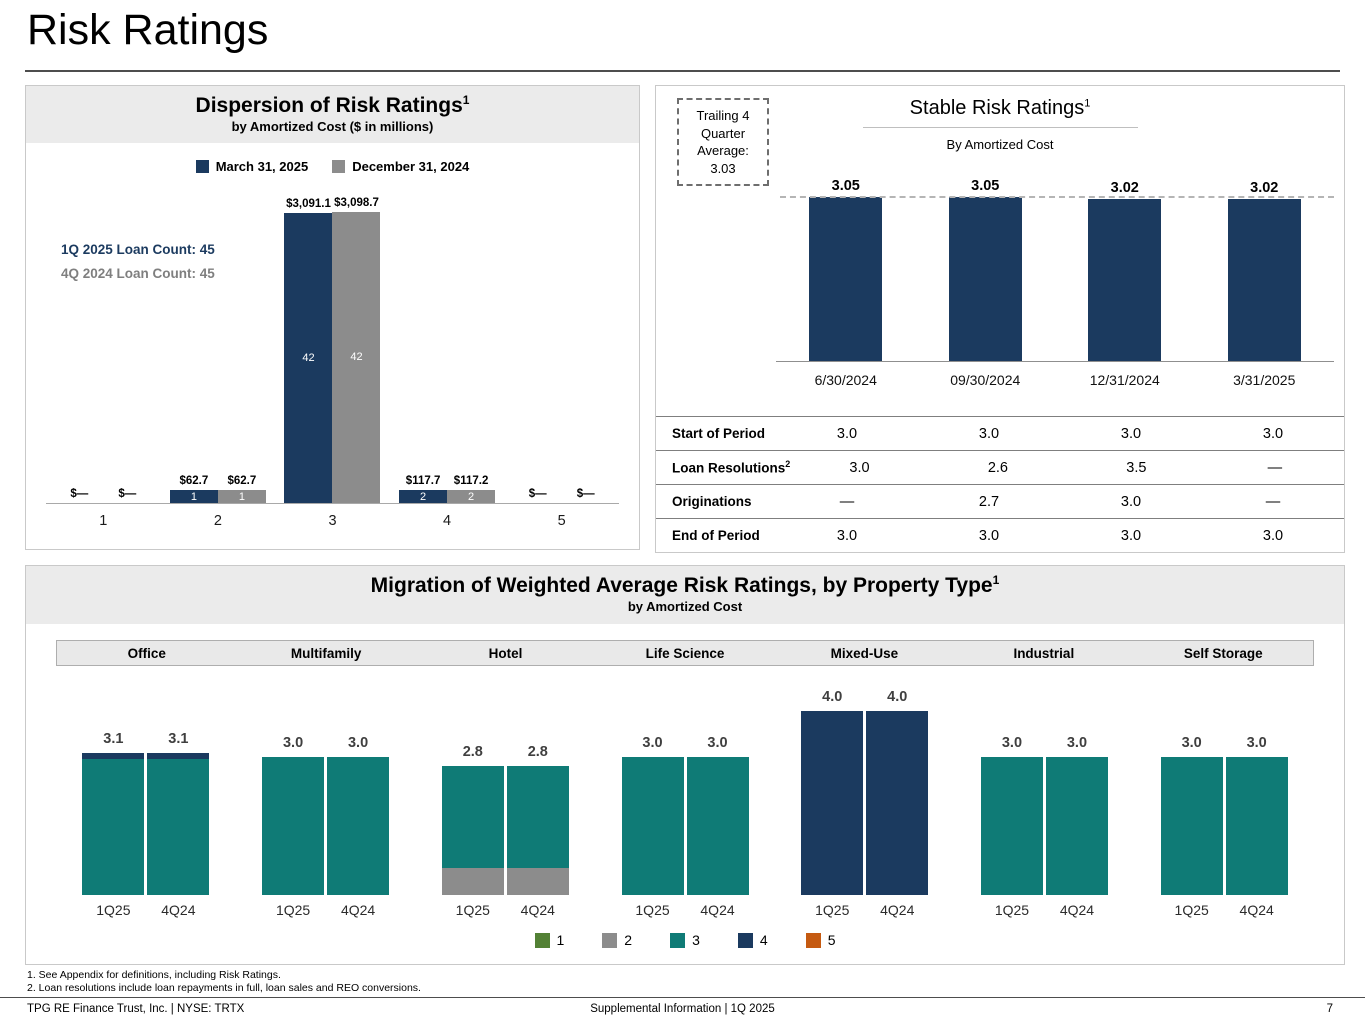 The image size is (1365, 1024). Describe the element at coordinates (146, 824) in the screenshot. I see `migration-group: 3.1 1Q25 3.1 4Q24` at that location.